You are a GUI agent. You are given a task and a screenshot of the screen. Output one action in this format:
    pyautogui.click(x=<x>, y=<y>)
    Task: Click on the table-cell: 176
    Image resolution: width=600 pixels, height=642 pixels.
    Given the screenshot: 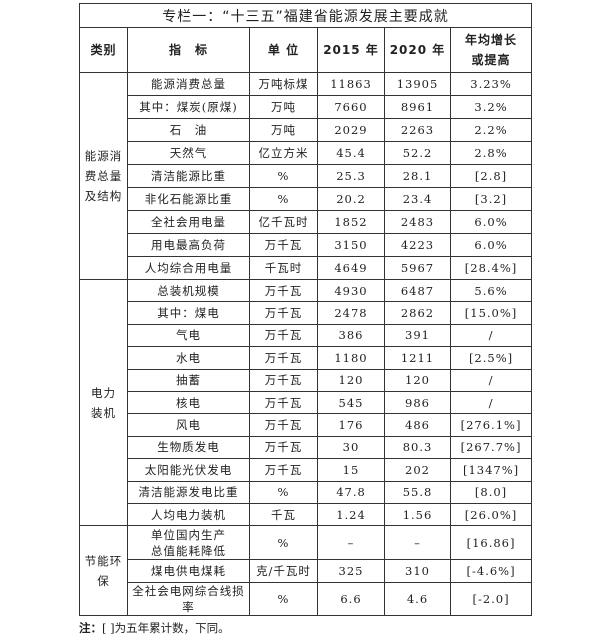 What is the action you would take?
    pyautogui.click(x=351, y=425)
    